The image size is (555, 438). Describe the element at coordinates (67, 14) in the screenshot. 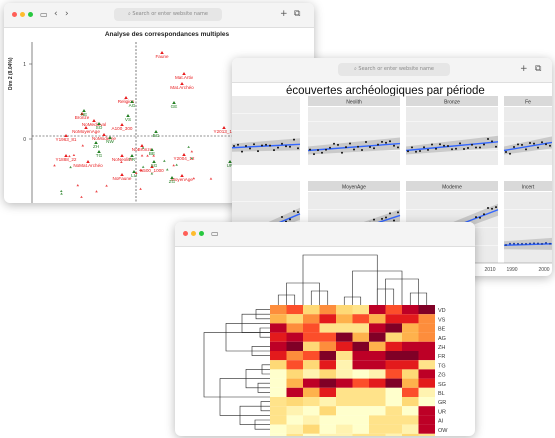

I see `forward-icon: ›` at that location.